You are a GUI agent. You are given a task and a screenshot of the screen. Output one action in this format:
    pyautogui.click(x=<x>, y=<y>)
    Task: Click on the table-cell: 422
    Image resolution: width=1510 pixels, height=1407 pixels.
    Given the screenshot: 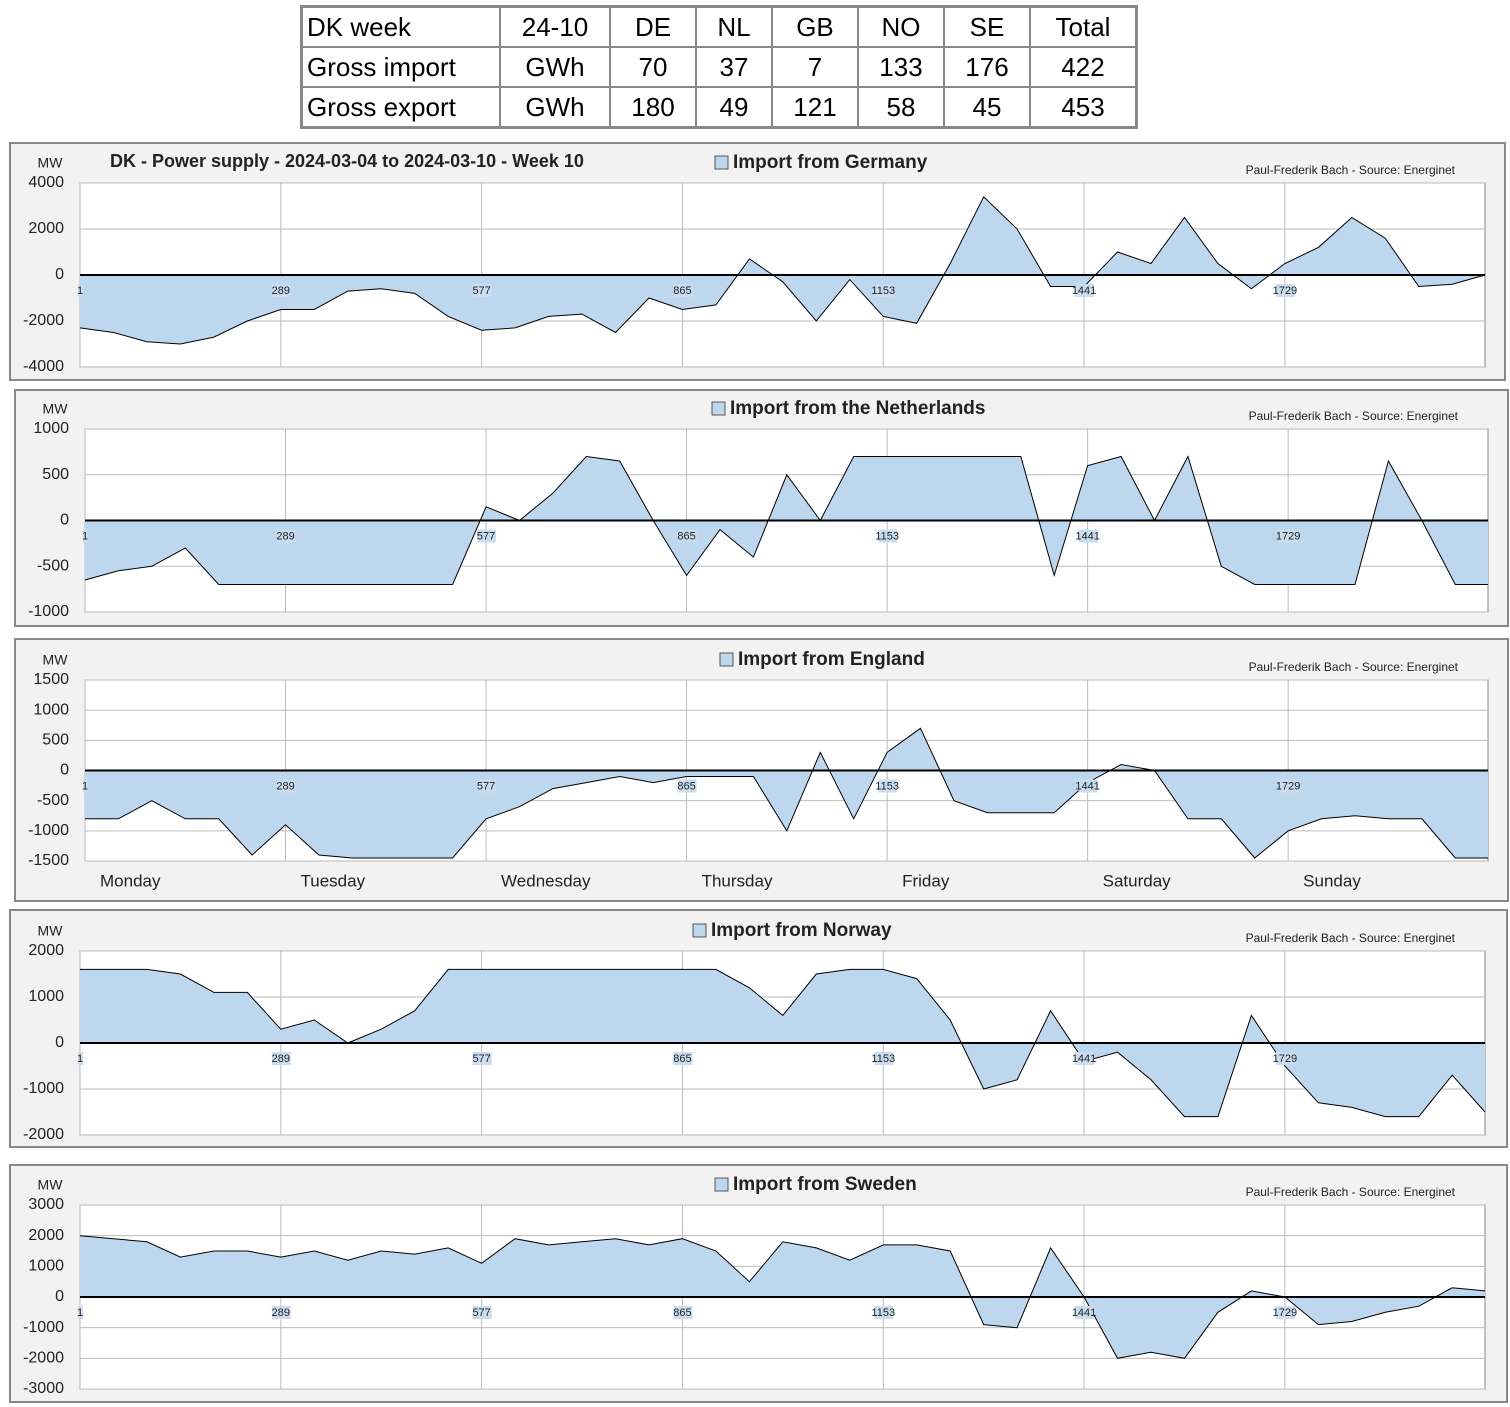 What is the action you would take?
    pyautogui.click(x=1083, y=67)
    